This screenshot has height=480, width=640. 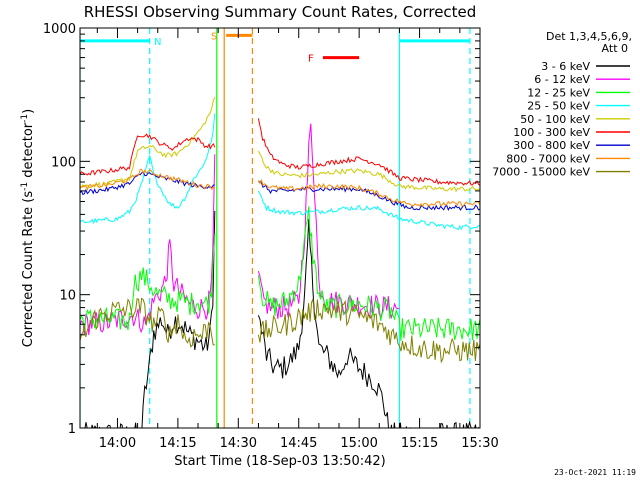 I want to click on y-tick-label: 1000, so click(x=59, y=29).